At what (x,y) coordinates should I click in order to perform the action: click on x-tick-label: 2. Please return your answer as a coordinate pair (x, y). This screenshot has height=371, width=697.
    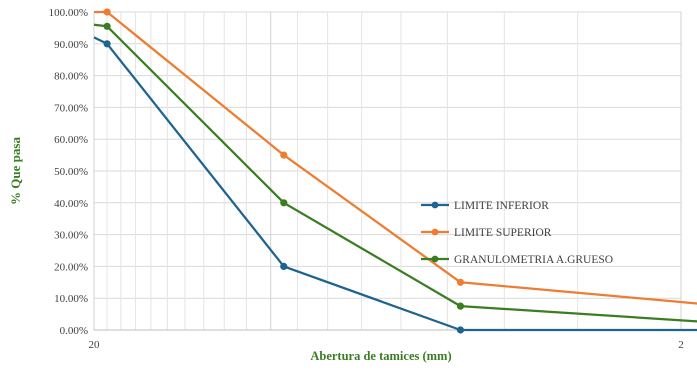
    Looking at the image, I should click on (681, 345).